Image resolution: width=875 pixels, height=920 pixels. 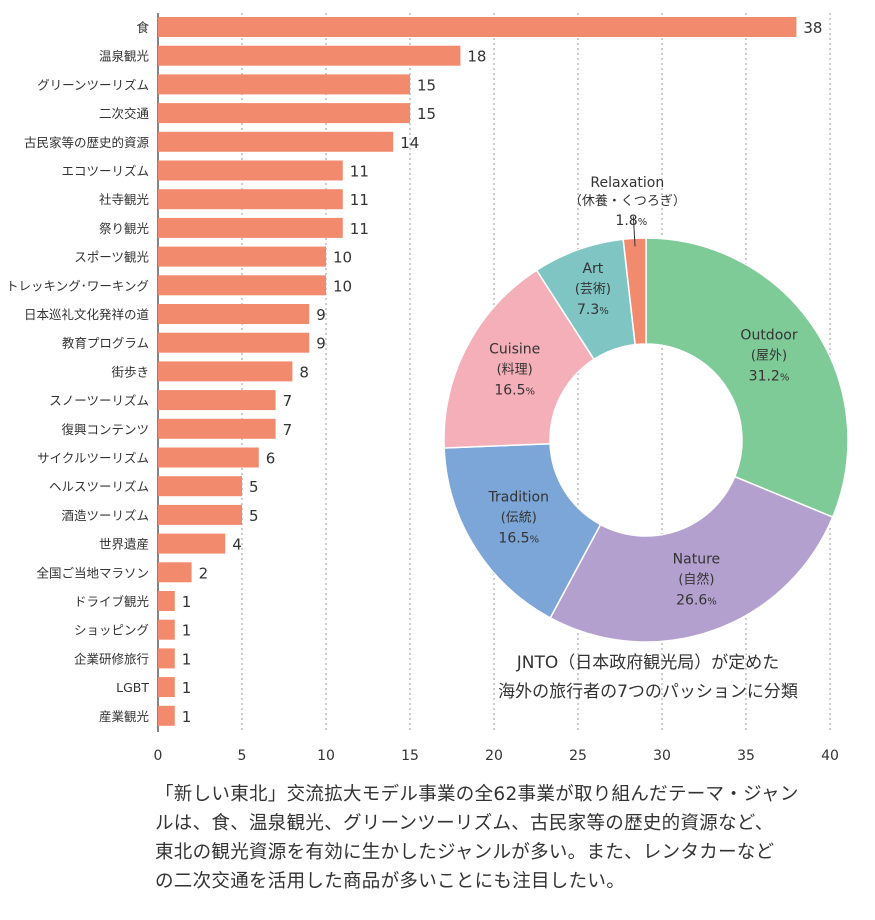 What do you see at coordinates (696, 579) in the screenshot?
I see `slice-name-ja-label: (自然)` at bounding box center [696, 579].